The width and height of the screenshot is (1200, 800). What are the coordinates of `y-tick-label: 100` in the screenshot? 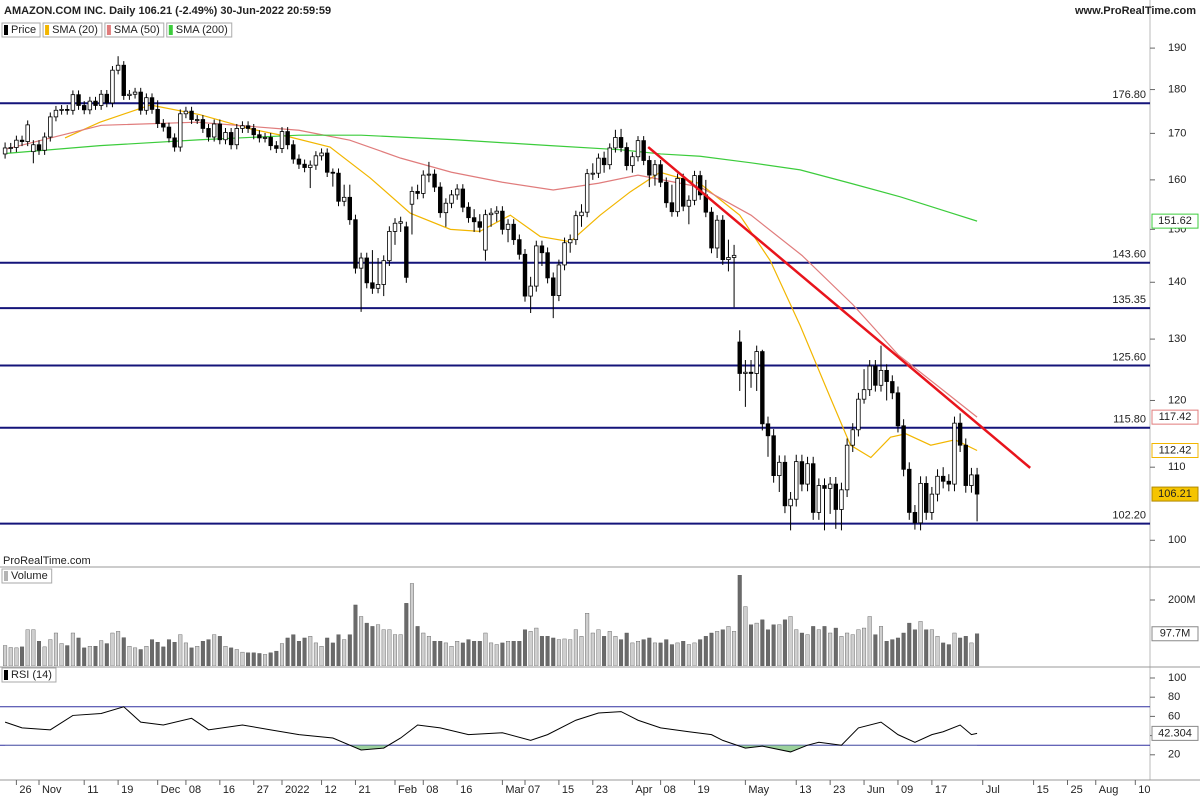 It's located at (1177, 678).